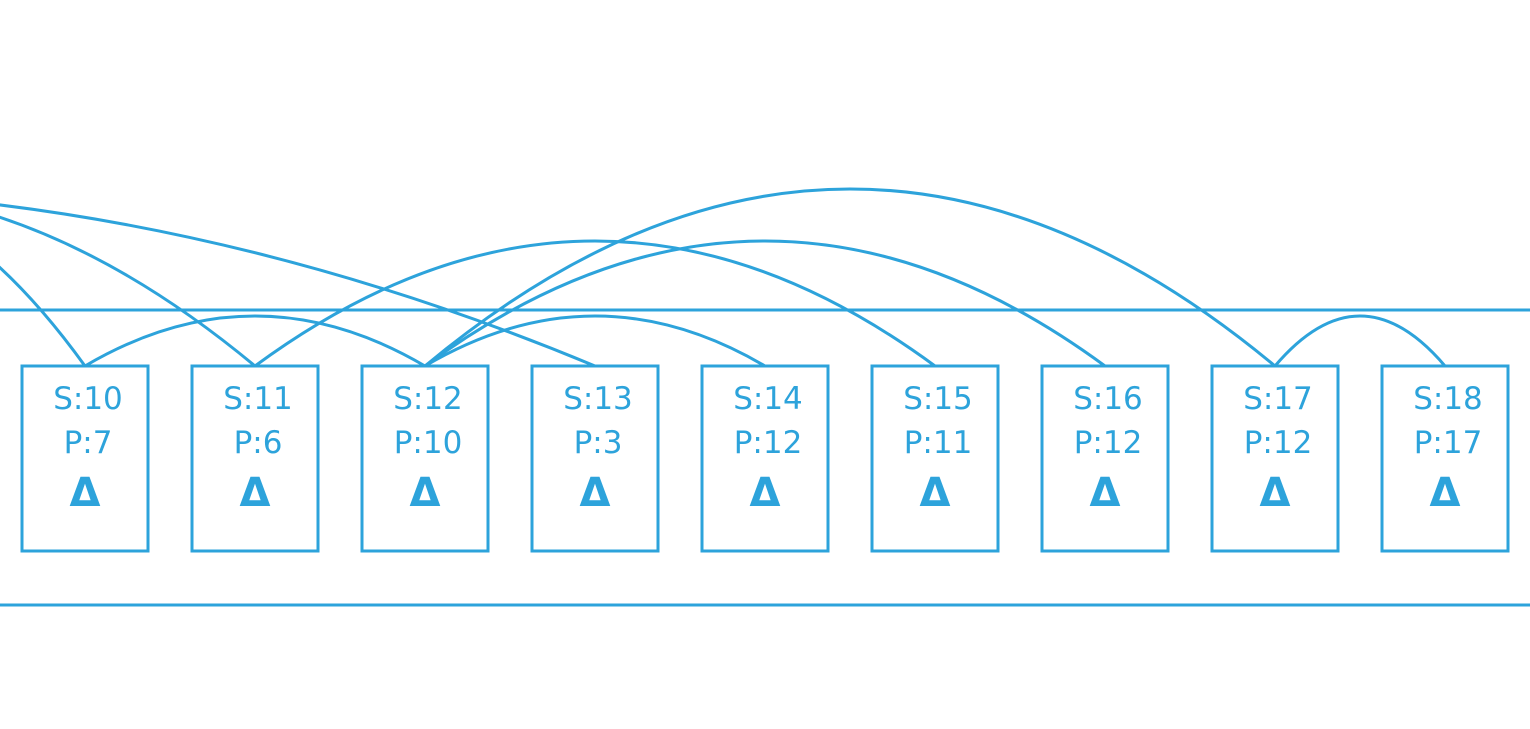 Image resolution: width=1530 pixels, height=729 pixels. I want to click on node-p-label: P:17, so click(1448, 443).